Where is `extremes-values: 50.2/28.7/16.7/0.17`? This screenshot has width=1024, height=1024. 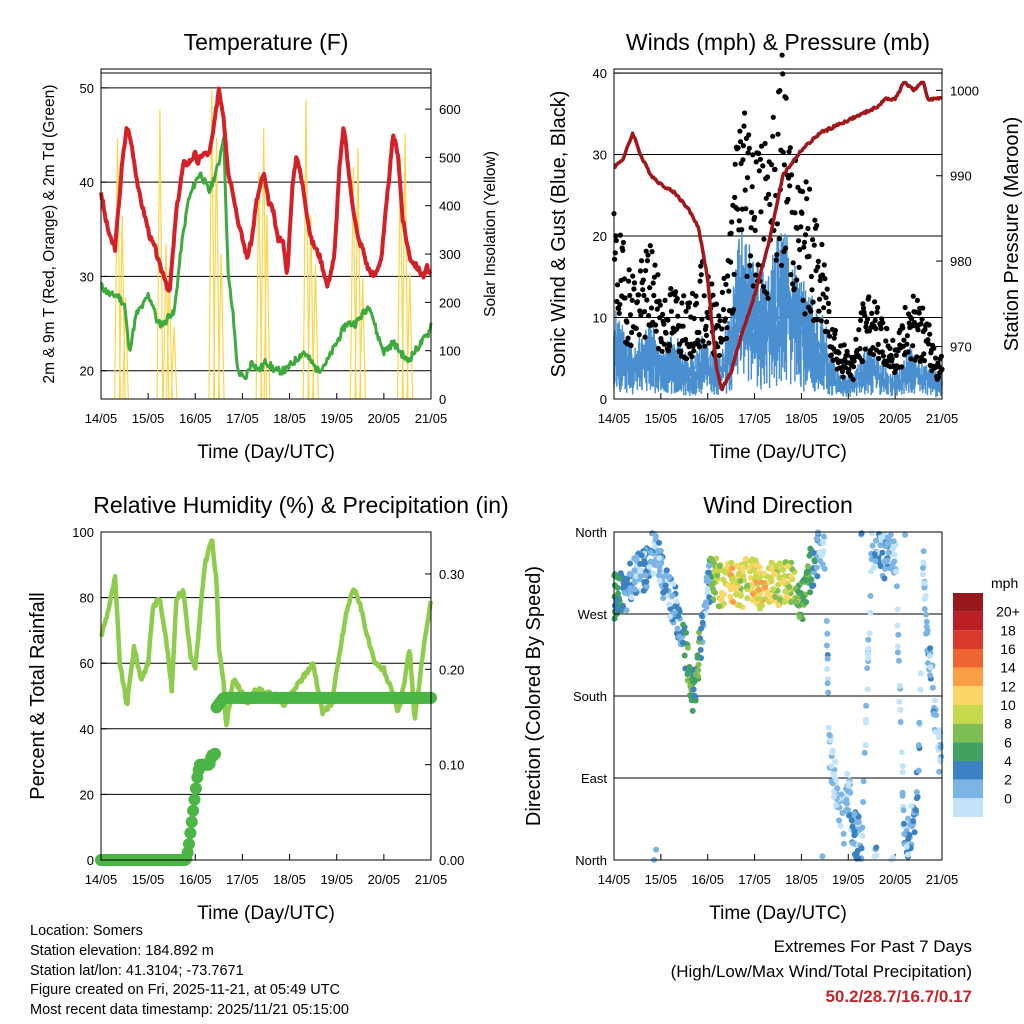 extremes-values: 50.2/28.7/16.7/0.17 is located at coordinates (898, 996).